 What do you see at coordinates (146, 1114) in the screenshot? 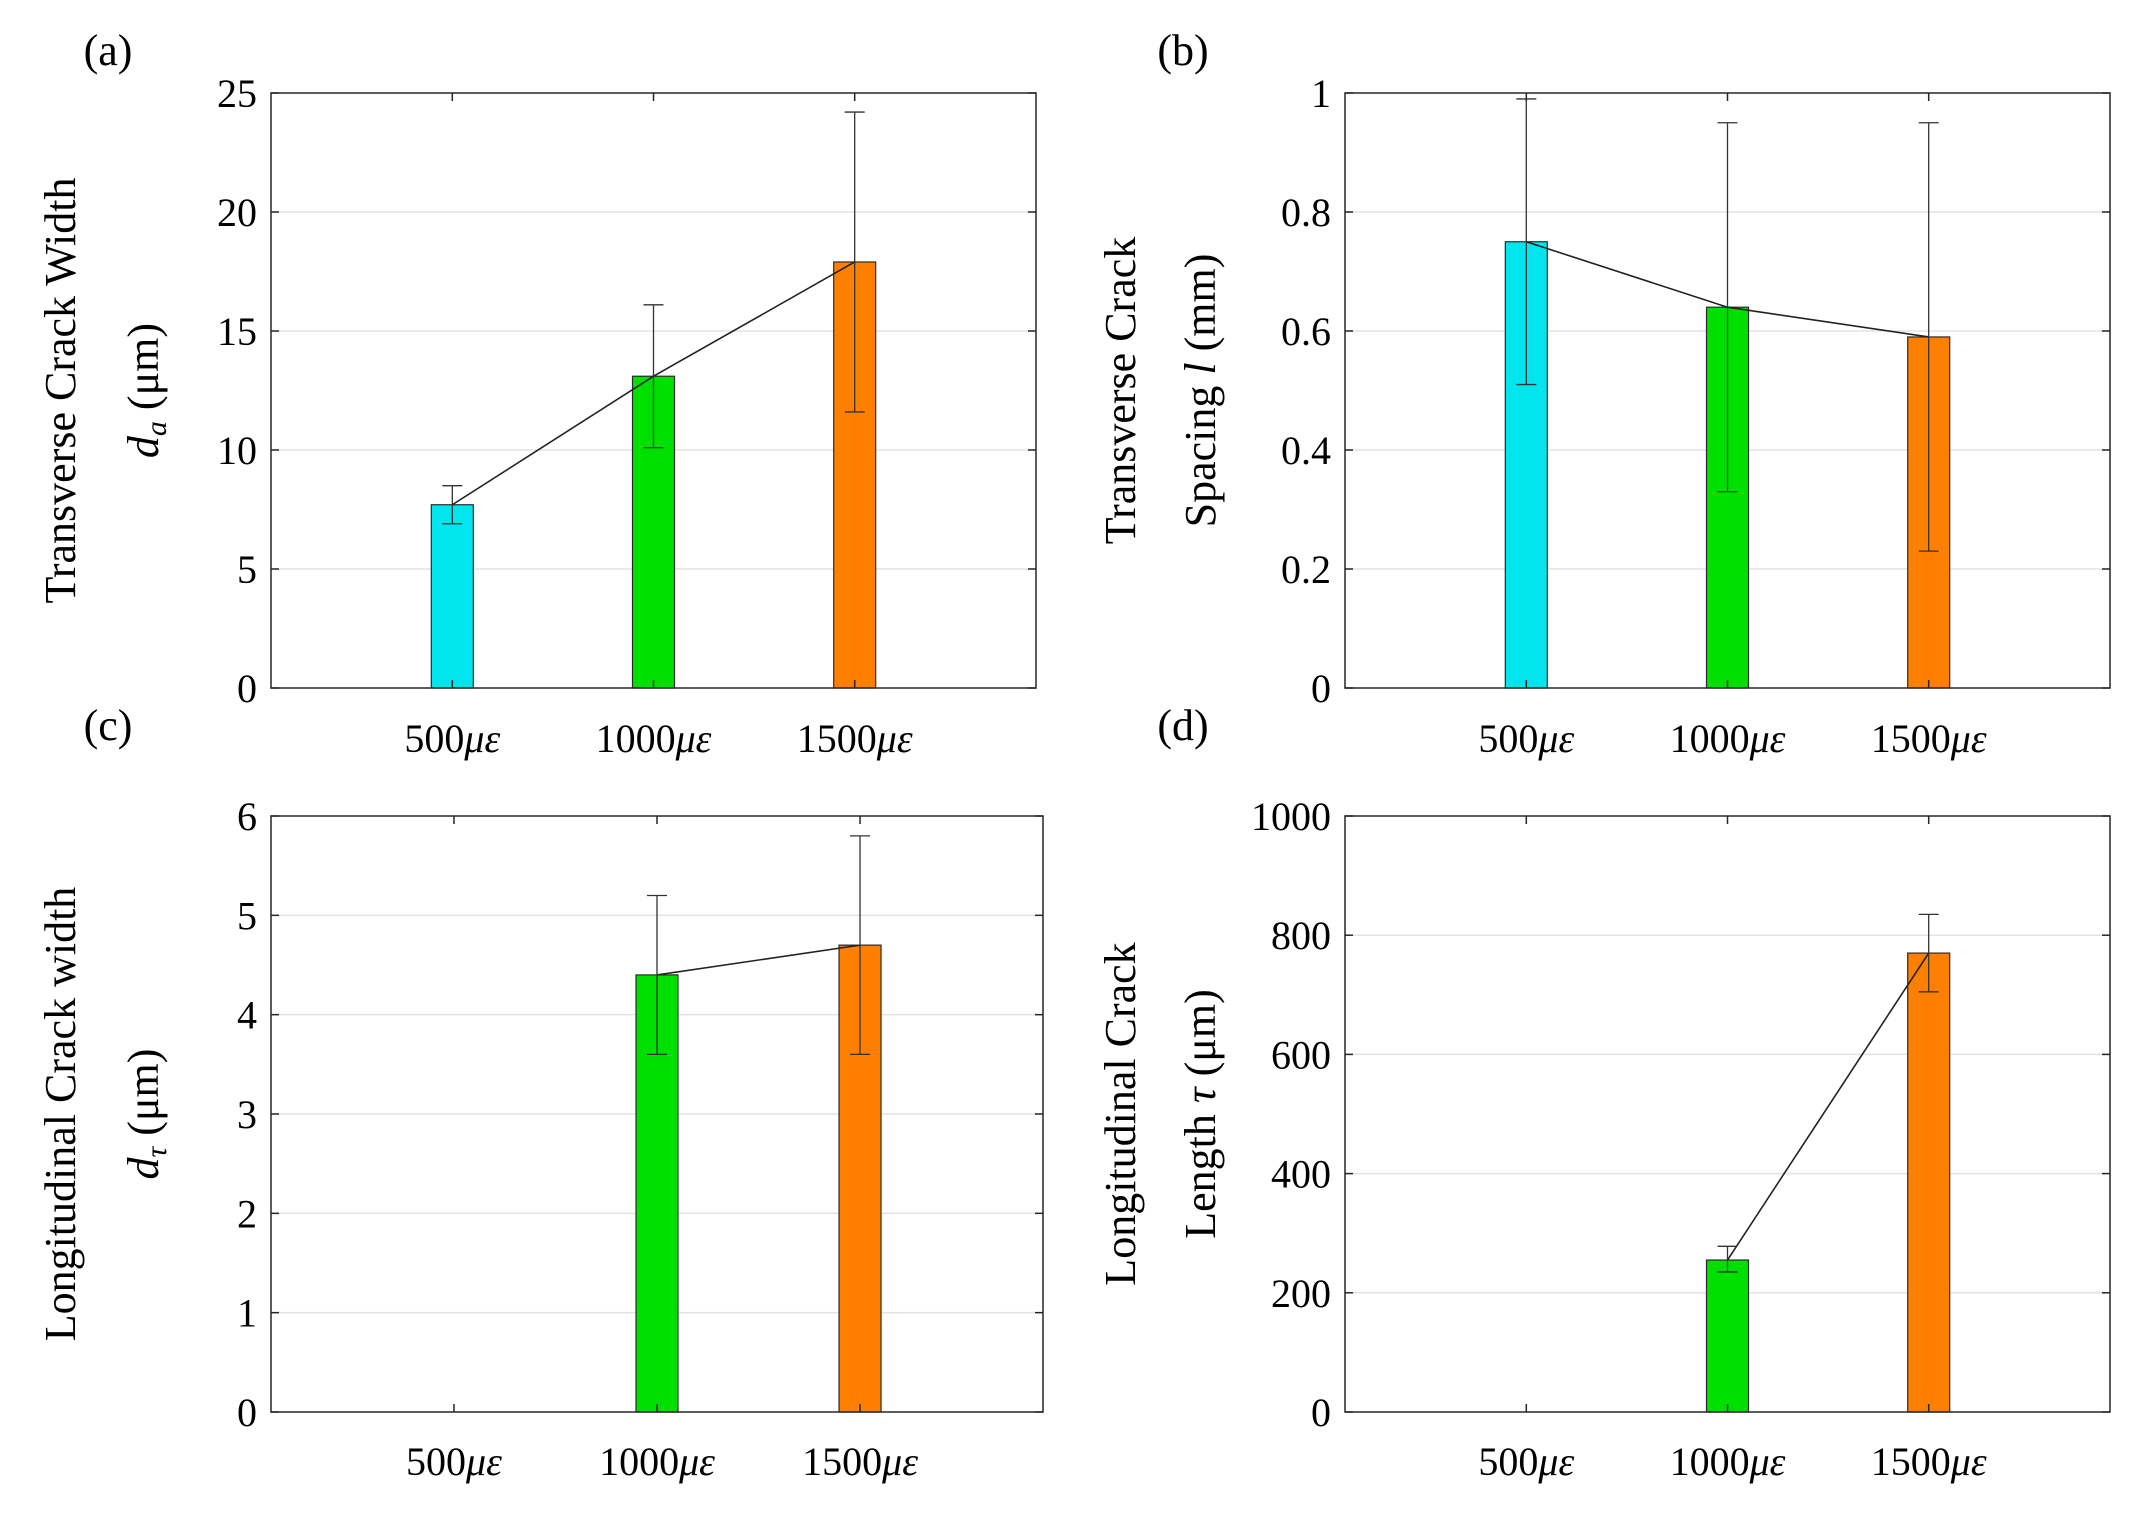
I see `ylabel-line2: dτ (μm)` at bounding box center [146, 1114].